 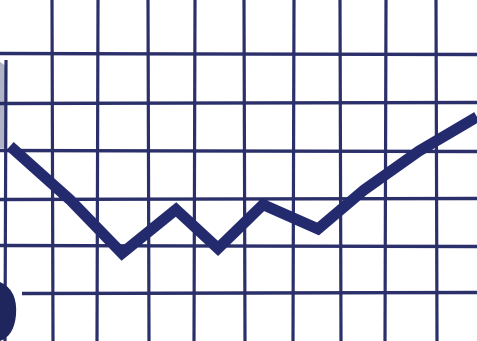 I want to click on corner-decoration, so click(x=8, y=201).